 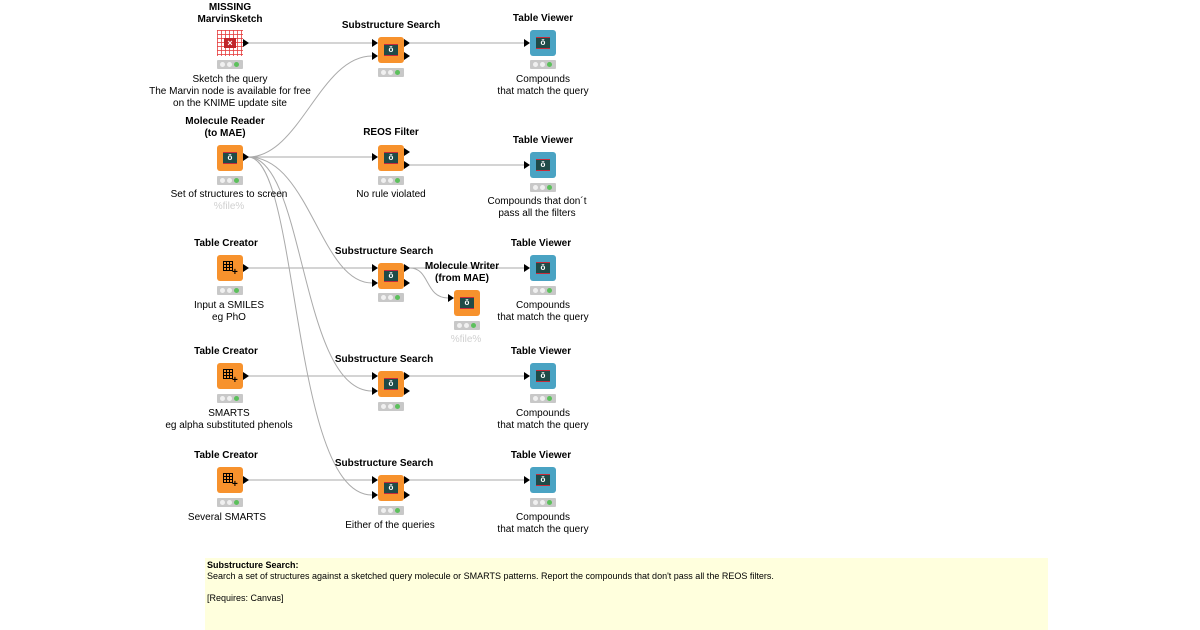 I want to click on node-molecule-writer: ŏ, so click(x=467, y=303).